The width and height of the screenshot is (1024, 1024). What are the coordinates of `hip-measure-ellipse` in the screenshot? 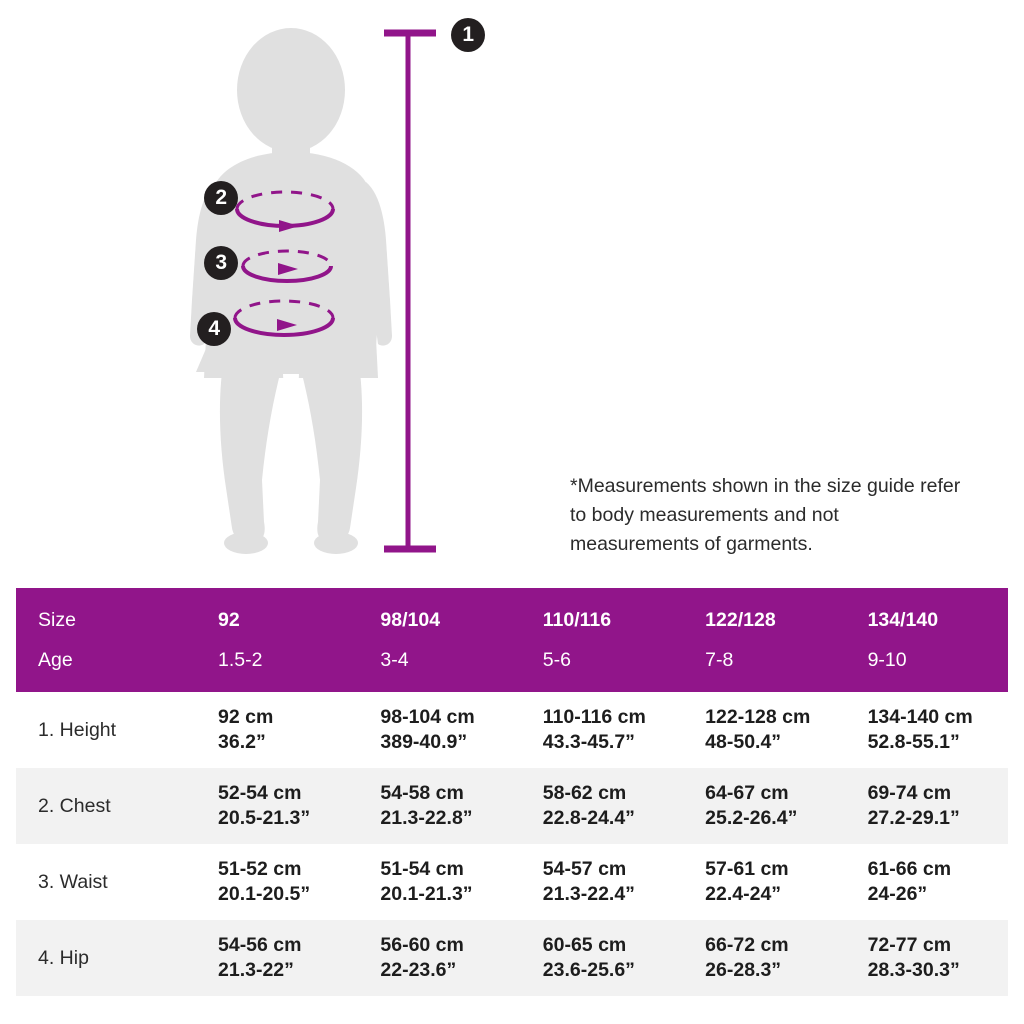 It's located at (284, 318).